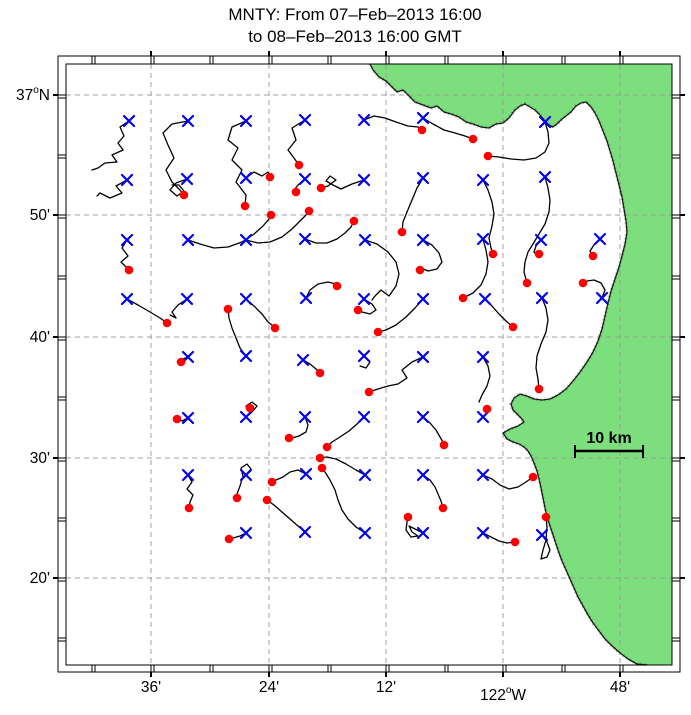 Image resolution: width=691 pixels, height=715 pixels. What do you see at coordinates (33, 94) in the screenshot?
I see `lat-tick-label: 37oN` at bounding box center [33, 94].